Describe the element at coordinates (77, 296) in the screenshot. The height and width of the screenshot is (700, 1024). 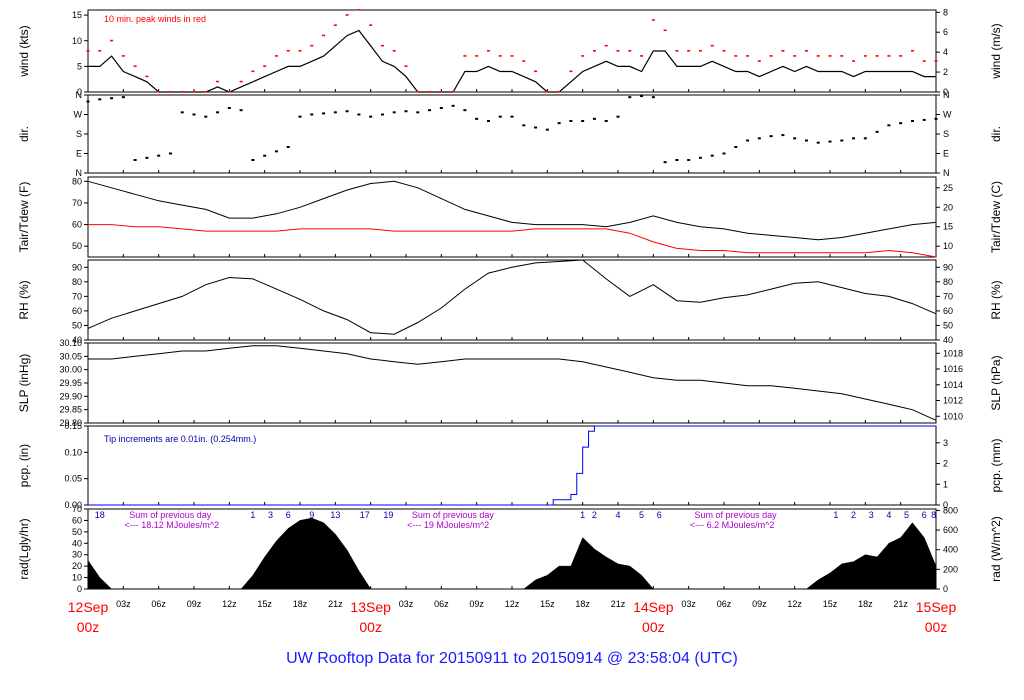
I see `rh-ytick-label: 70` at that location.